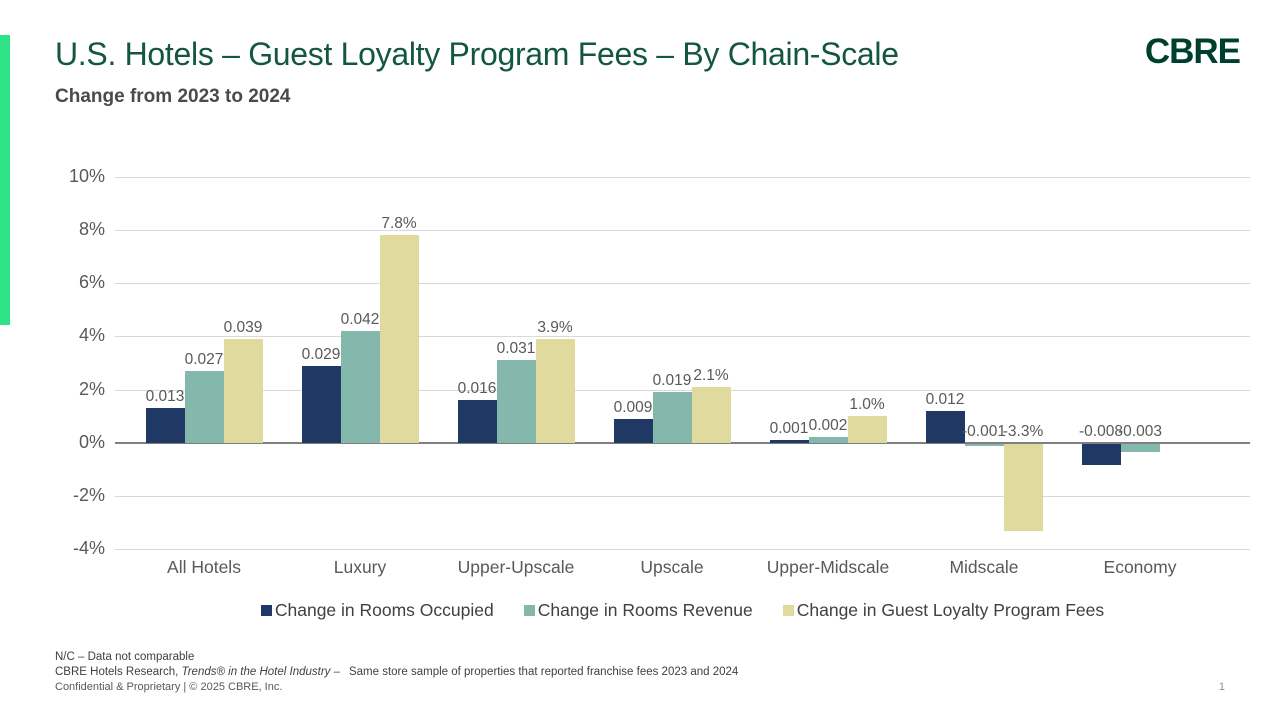 This screenshot has height=720, width=1280. What do you see at coordinates (86, 176) in the screenshot?
I see `y-tick-label: 10%` at bounding box center [86, 176].